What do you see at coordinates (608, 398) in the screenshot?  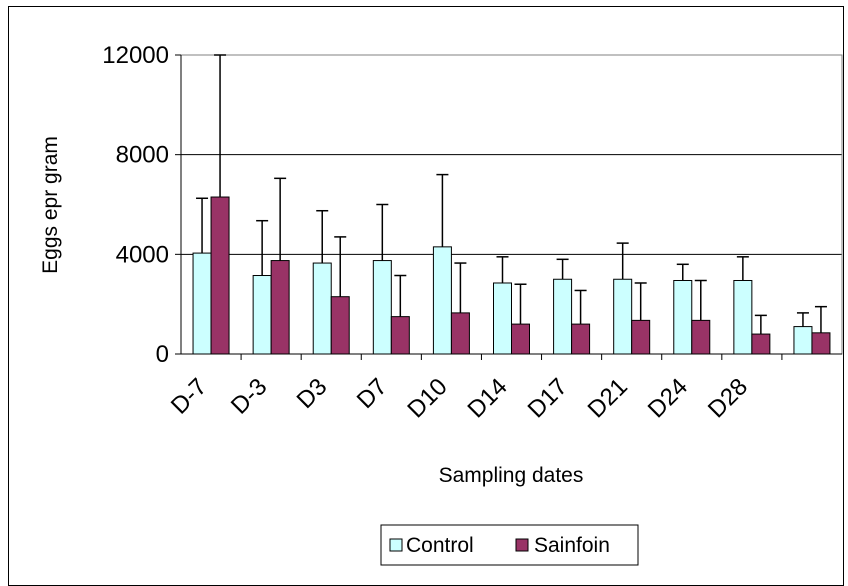 I see `x-tick-label: D21` at bounding box center [608, 398].